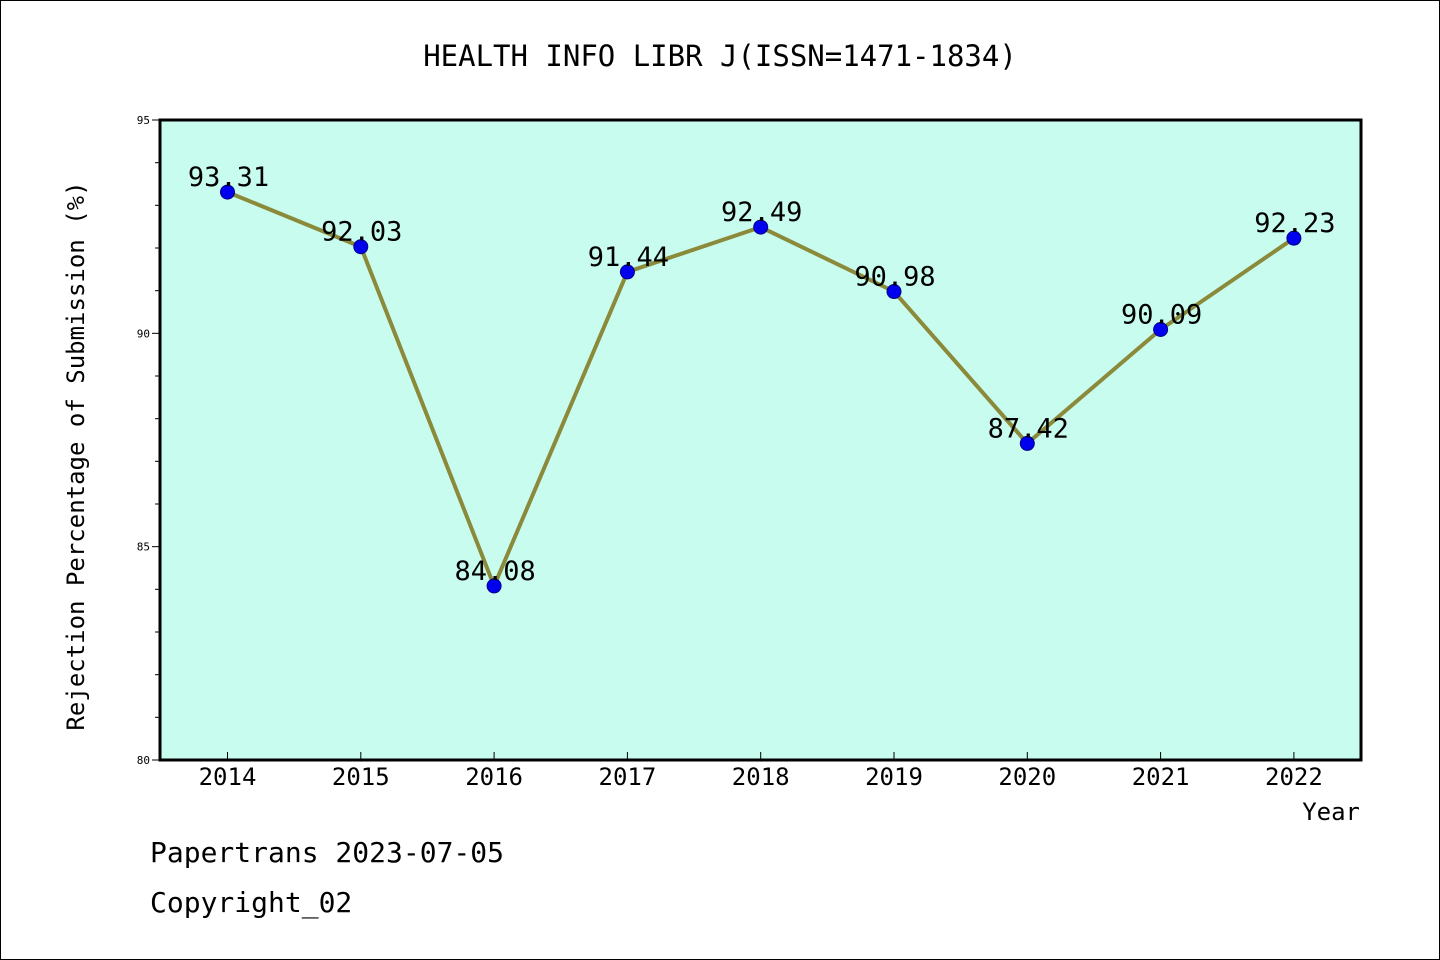 This screenshot has width=1440, height=960. Describe the element at coordinates (1161, 314) in the screenshot. I see `data-label: 90.09` at that location.